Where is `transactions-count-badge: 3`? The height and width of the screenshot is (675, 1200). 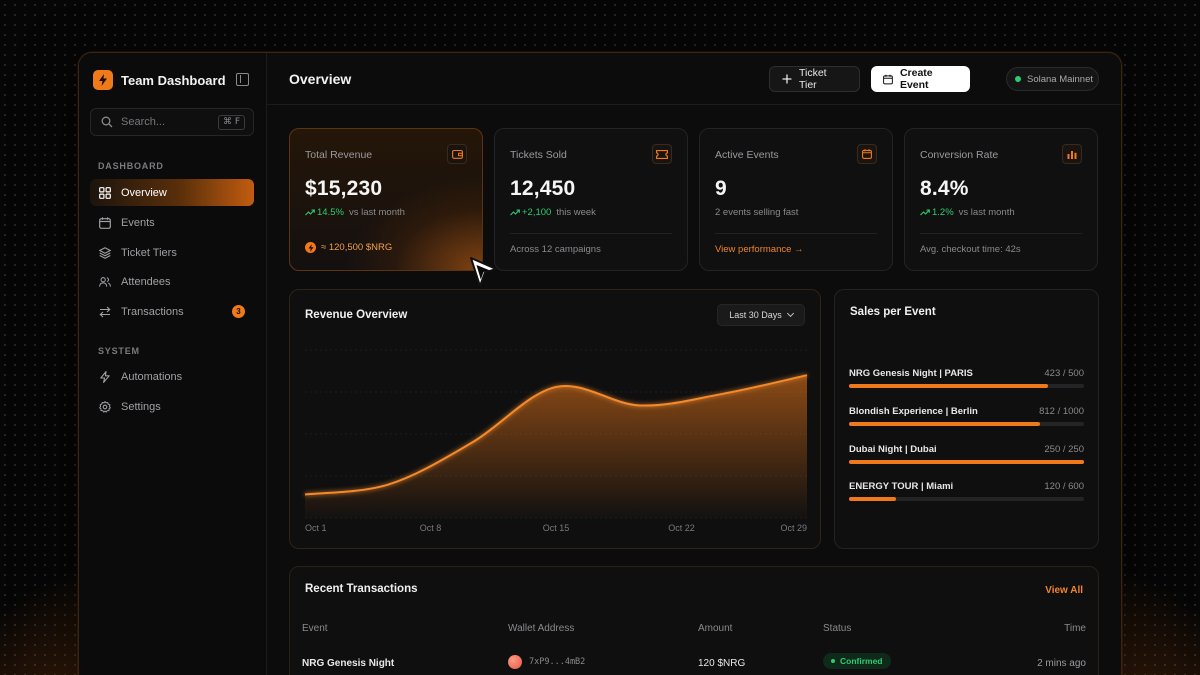
transactions-count-badge: 3 is located at coordinates (238, 311).